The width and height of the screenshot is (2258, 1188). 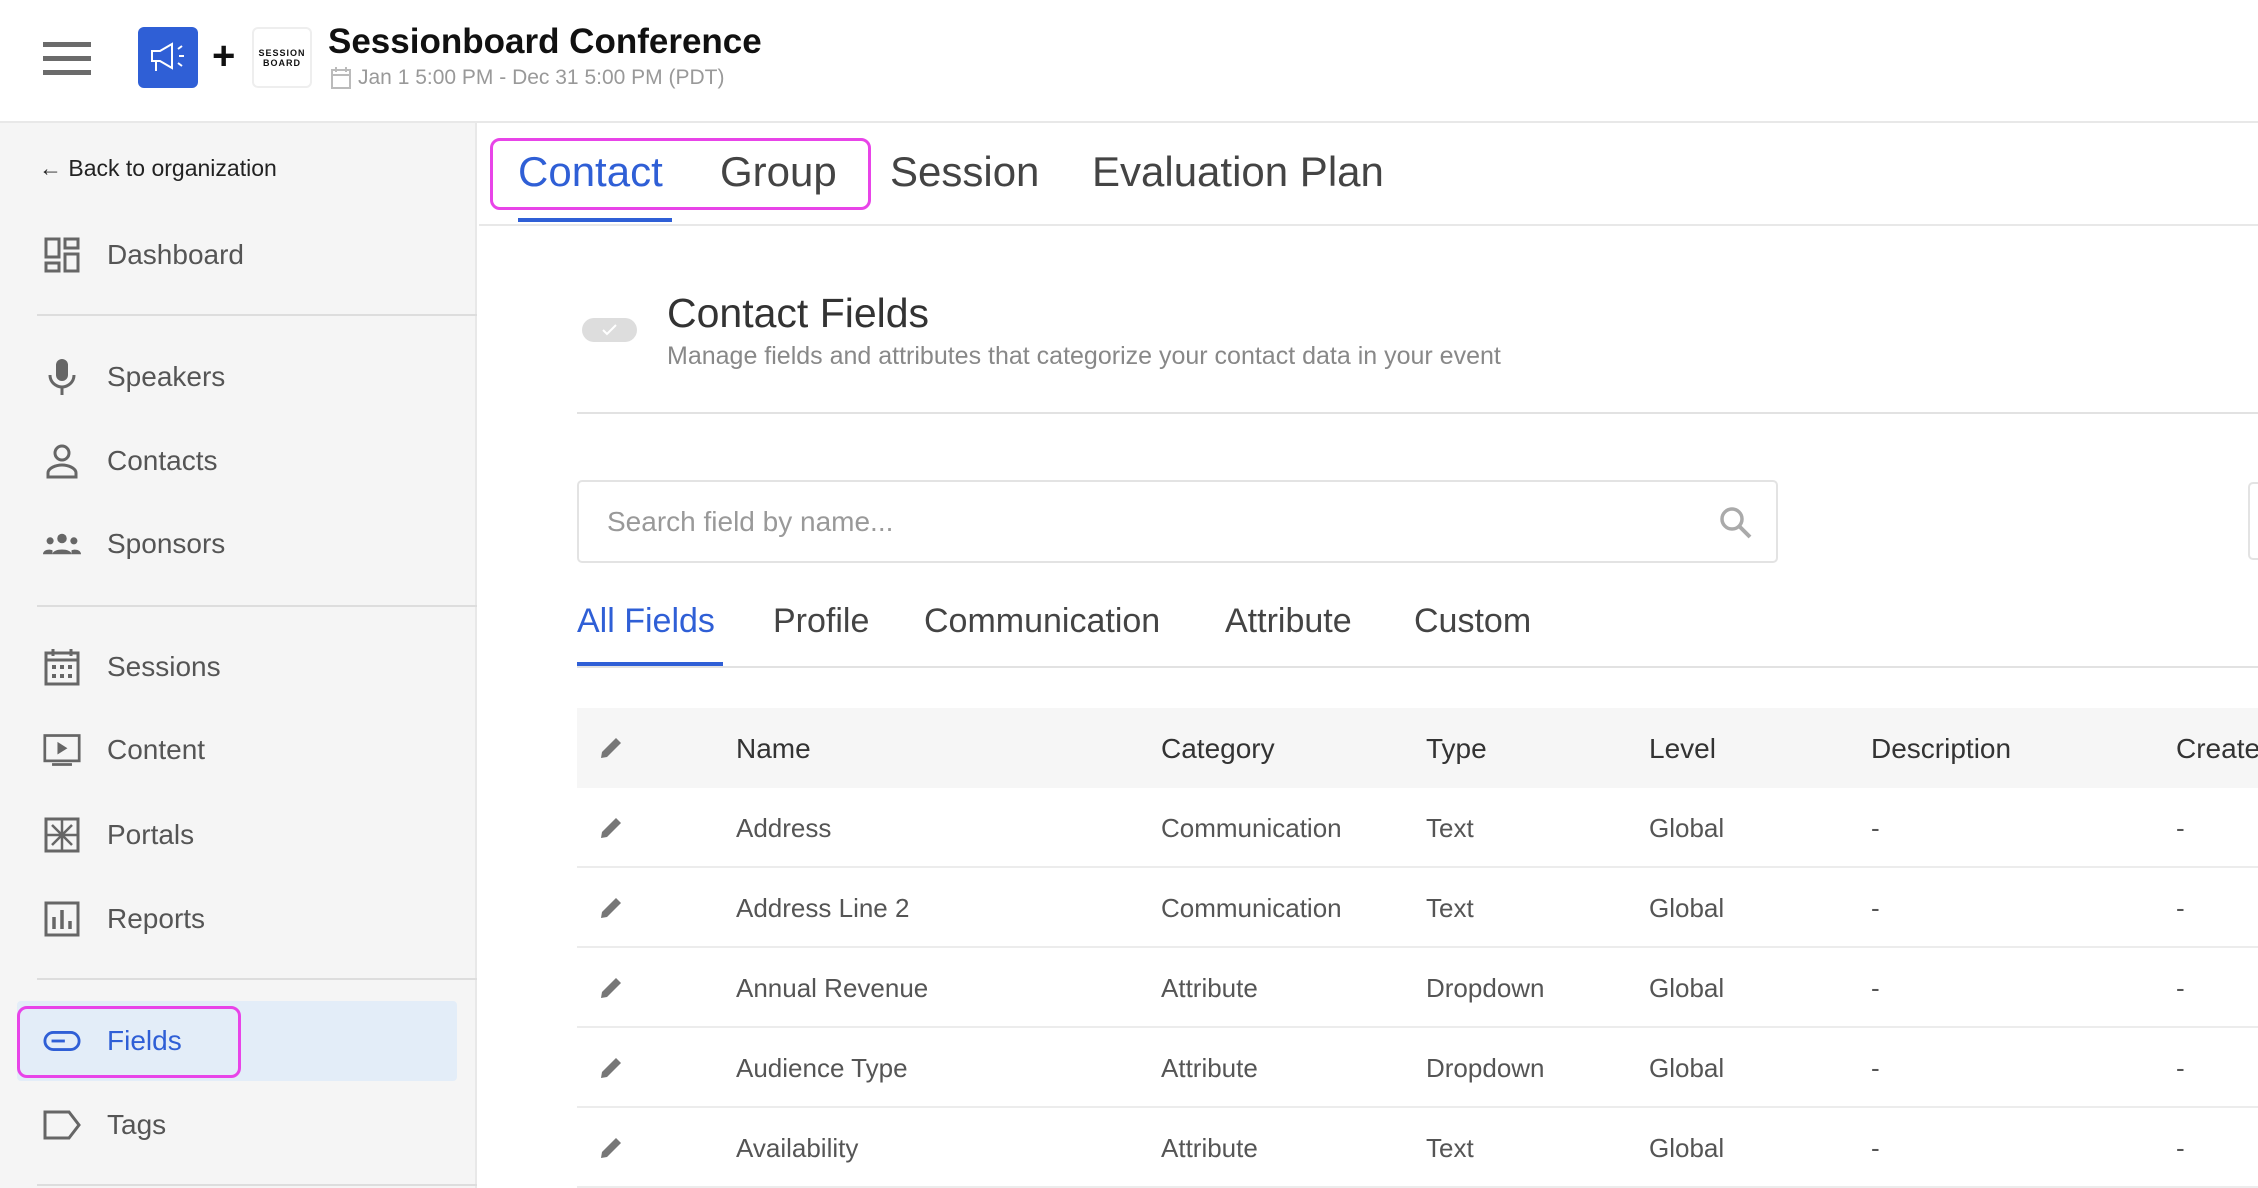 I want to click on table-cell: Audience Type, so click(x=822, y=1068).